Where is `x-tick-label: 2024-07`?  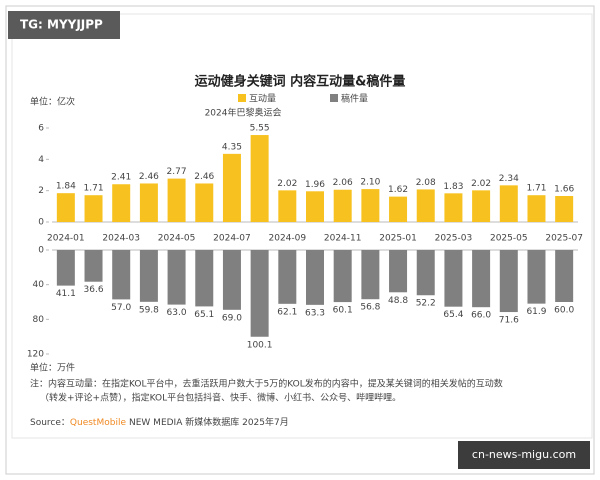 x-tick-label: 2024-07 is located at coordinates (232, 239).